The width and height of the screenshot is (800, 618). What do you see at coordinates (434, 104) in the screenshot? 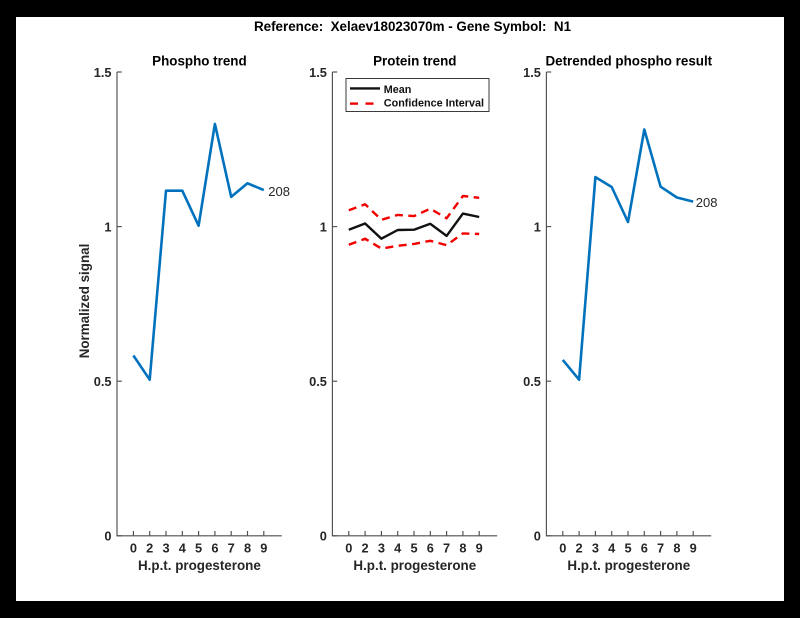
I see `svg-text: Confidence Interval` at bounding box center [434, 104].